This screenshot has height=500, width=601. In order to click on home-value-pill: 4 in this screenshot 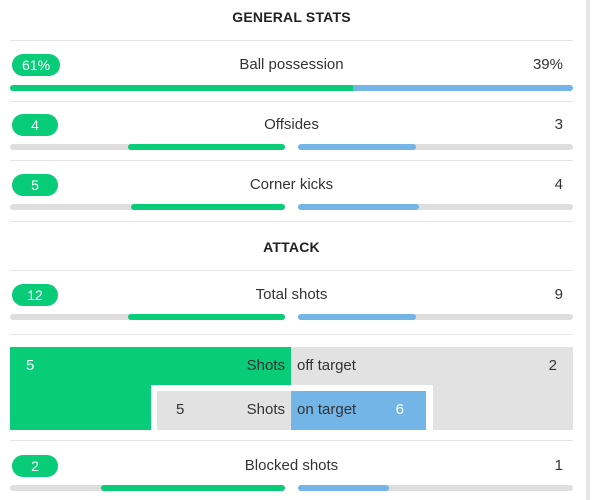, I will do `click(35, 125)`.